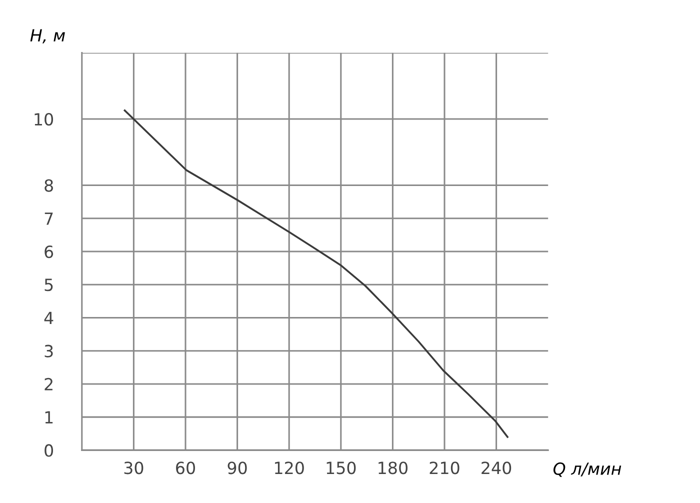  I want to click on x-axis-title: Q л/мин, so click(587, 469).